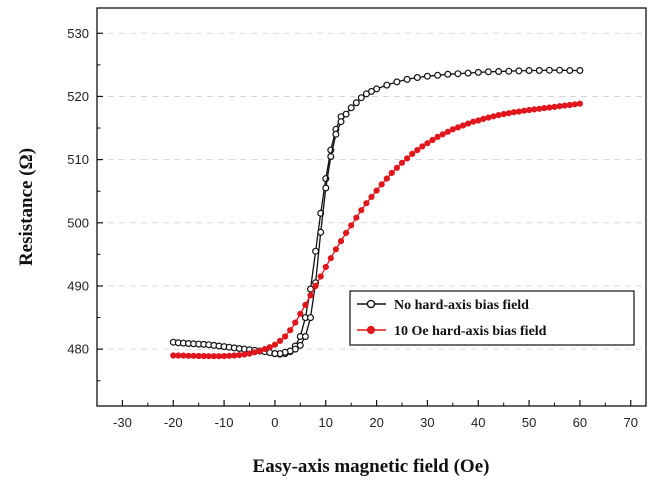 The height and width of the screenshot is (481, 655). I want to click on x-tick-label: 60, so click(580, 422).